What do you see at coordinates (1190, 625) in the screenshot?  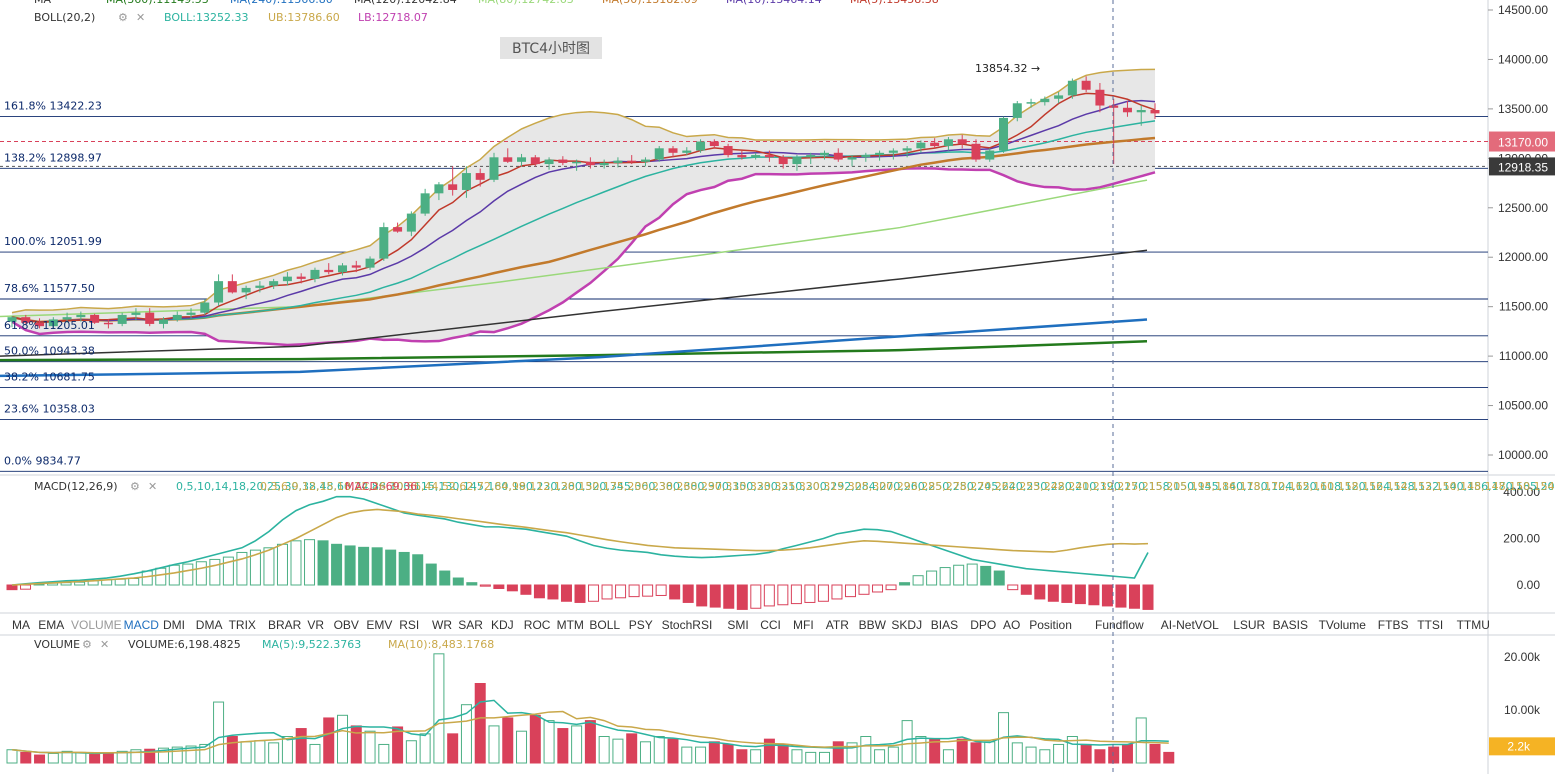 I see `indicator-tab-ai-netvol: AI-NetVOL` at bounding box center [1190, 625].